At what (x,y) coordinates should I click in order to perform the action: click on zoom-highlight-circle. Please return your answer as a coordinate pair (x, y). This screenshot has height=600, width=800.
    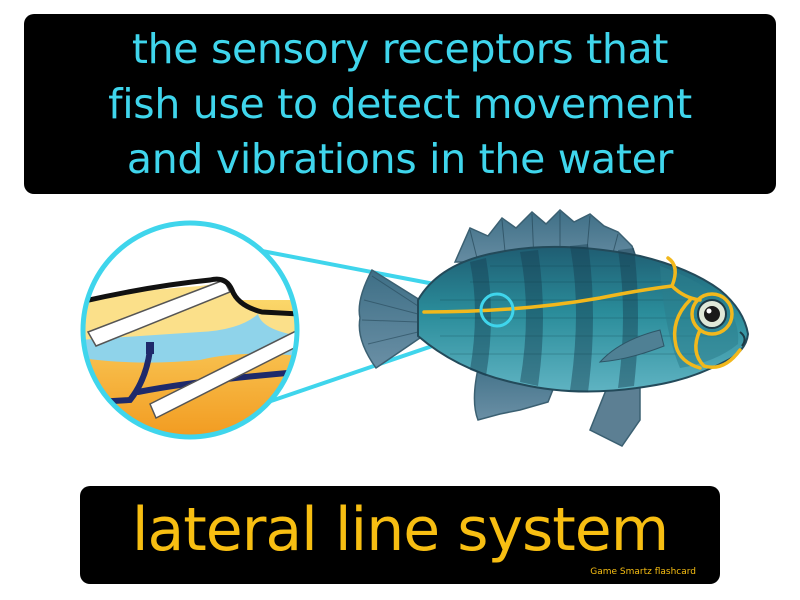
    Looking at the image, I should click on (497, 310).